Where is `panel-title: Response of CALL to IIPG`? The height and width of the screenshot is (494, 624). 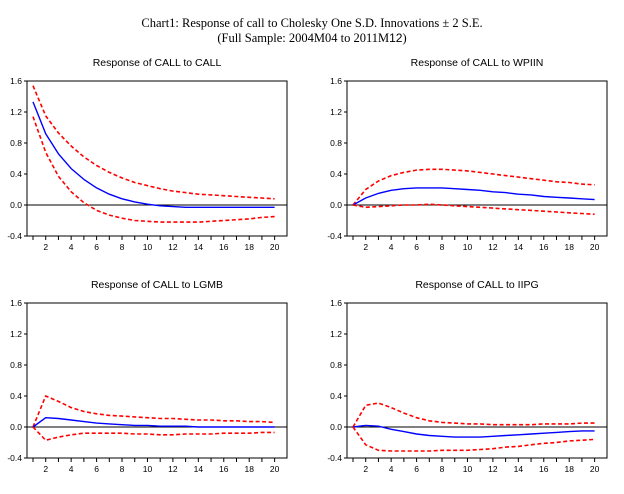
panel-title: Response of CALL to IIPG is located at coordinates (476, 285).